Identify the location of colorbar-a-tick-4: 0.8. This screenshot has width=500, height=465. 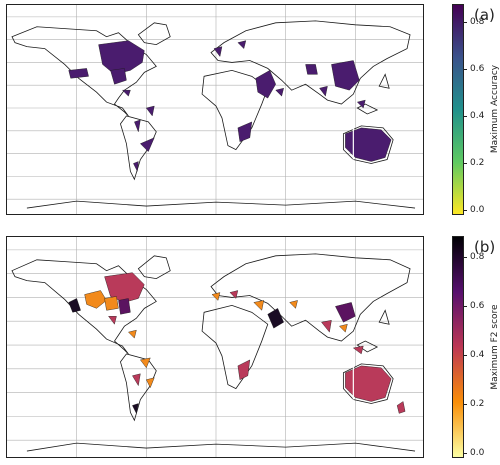
(474, 22).